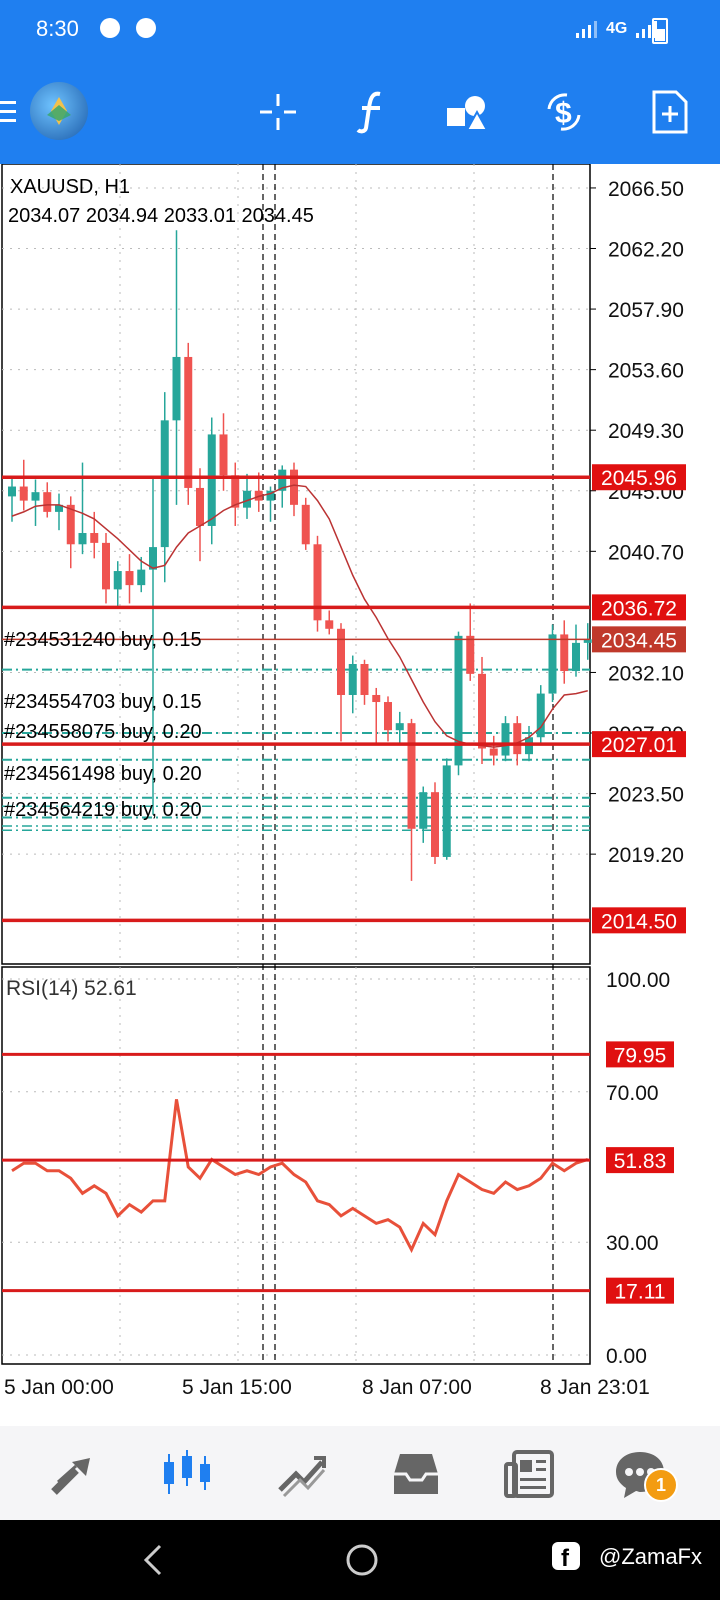 This screenshot has height=1600, width=720. I want to click on quotes-icon, so click(74, 1474).